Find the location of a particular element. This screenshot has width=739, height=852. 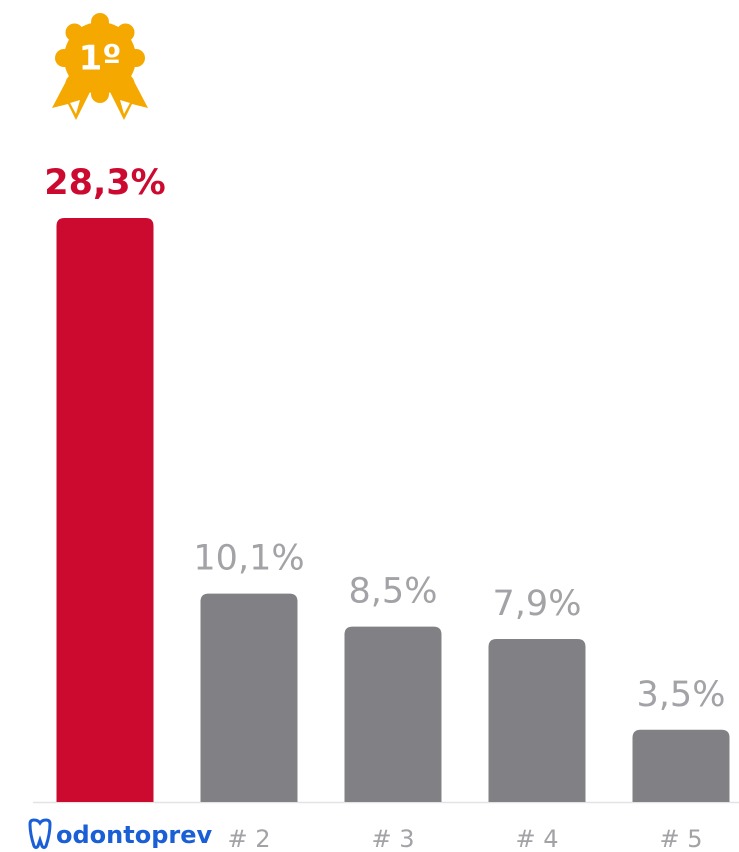

badge: 1º is located at coordinates (100, 66).